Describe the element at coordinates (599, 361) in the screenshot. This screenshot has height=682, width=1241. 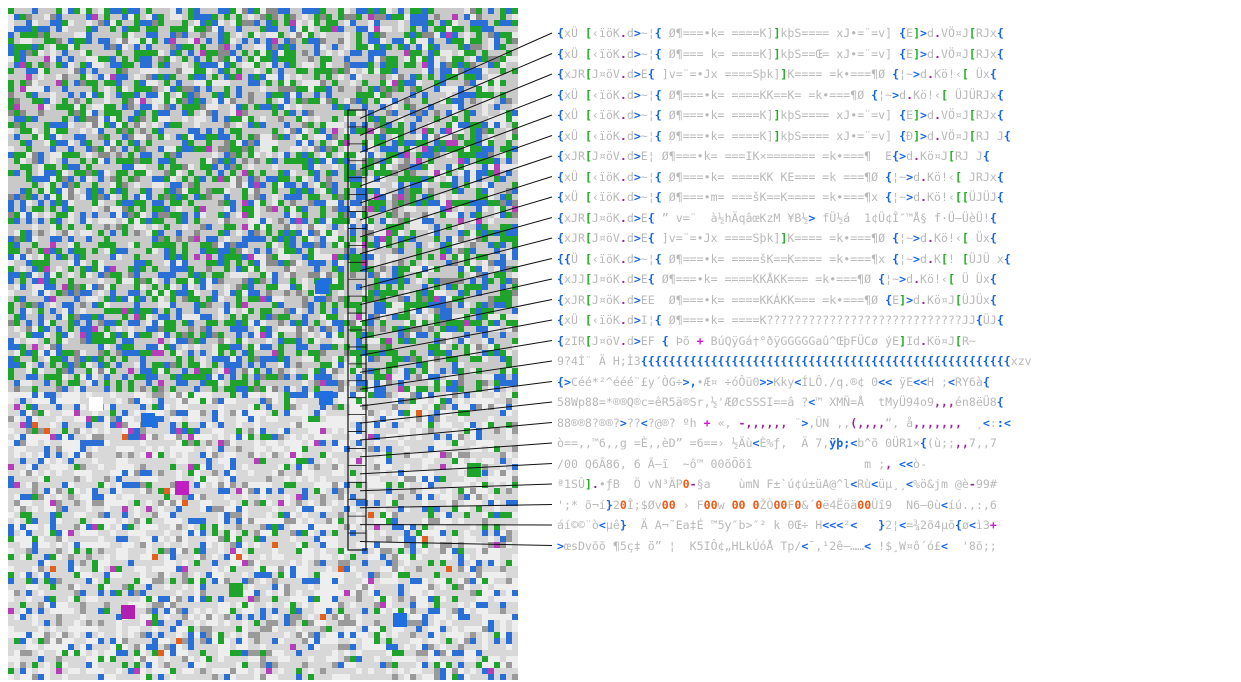
I see `row-segment: 9?4Ì¨ Ä H;Ì3` at that location.